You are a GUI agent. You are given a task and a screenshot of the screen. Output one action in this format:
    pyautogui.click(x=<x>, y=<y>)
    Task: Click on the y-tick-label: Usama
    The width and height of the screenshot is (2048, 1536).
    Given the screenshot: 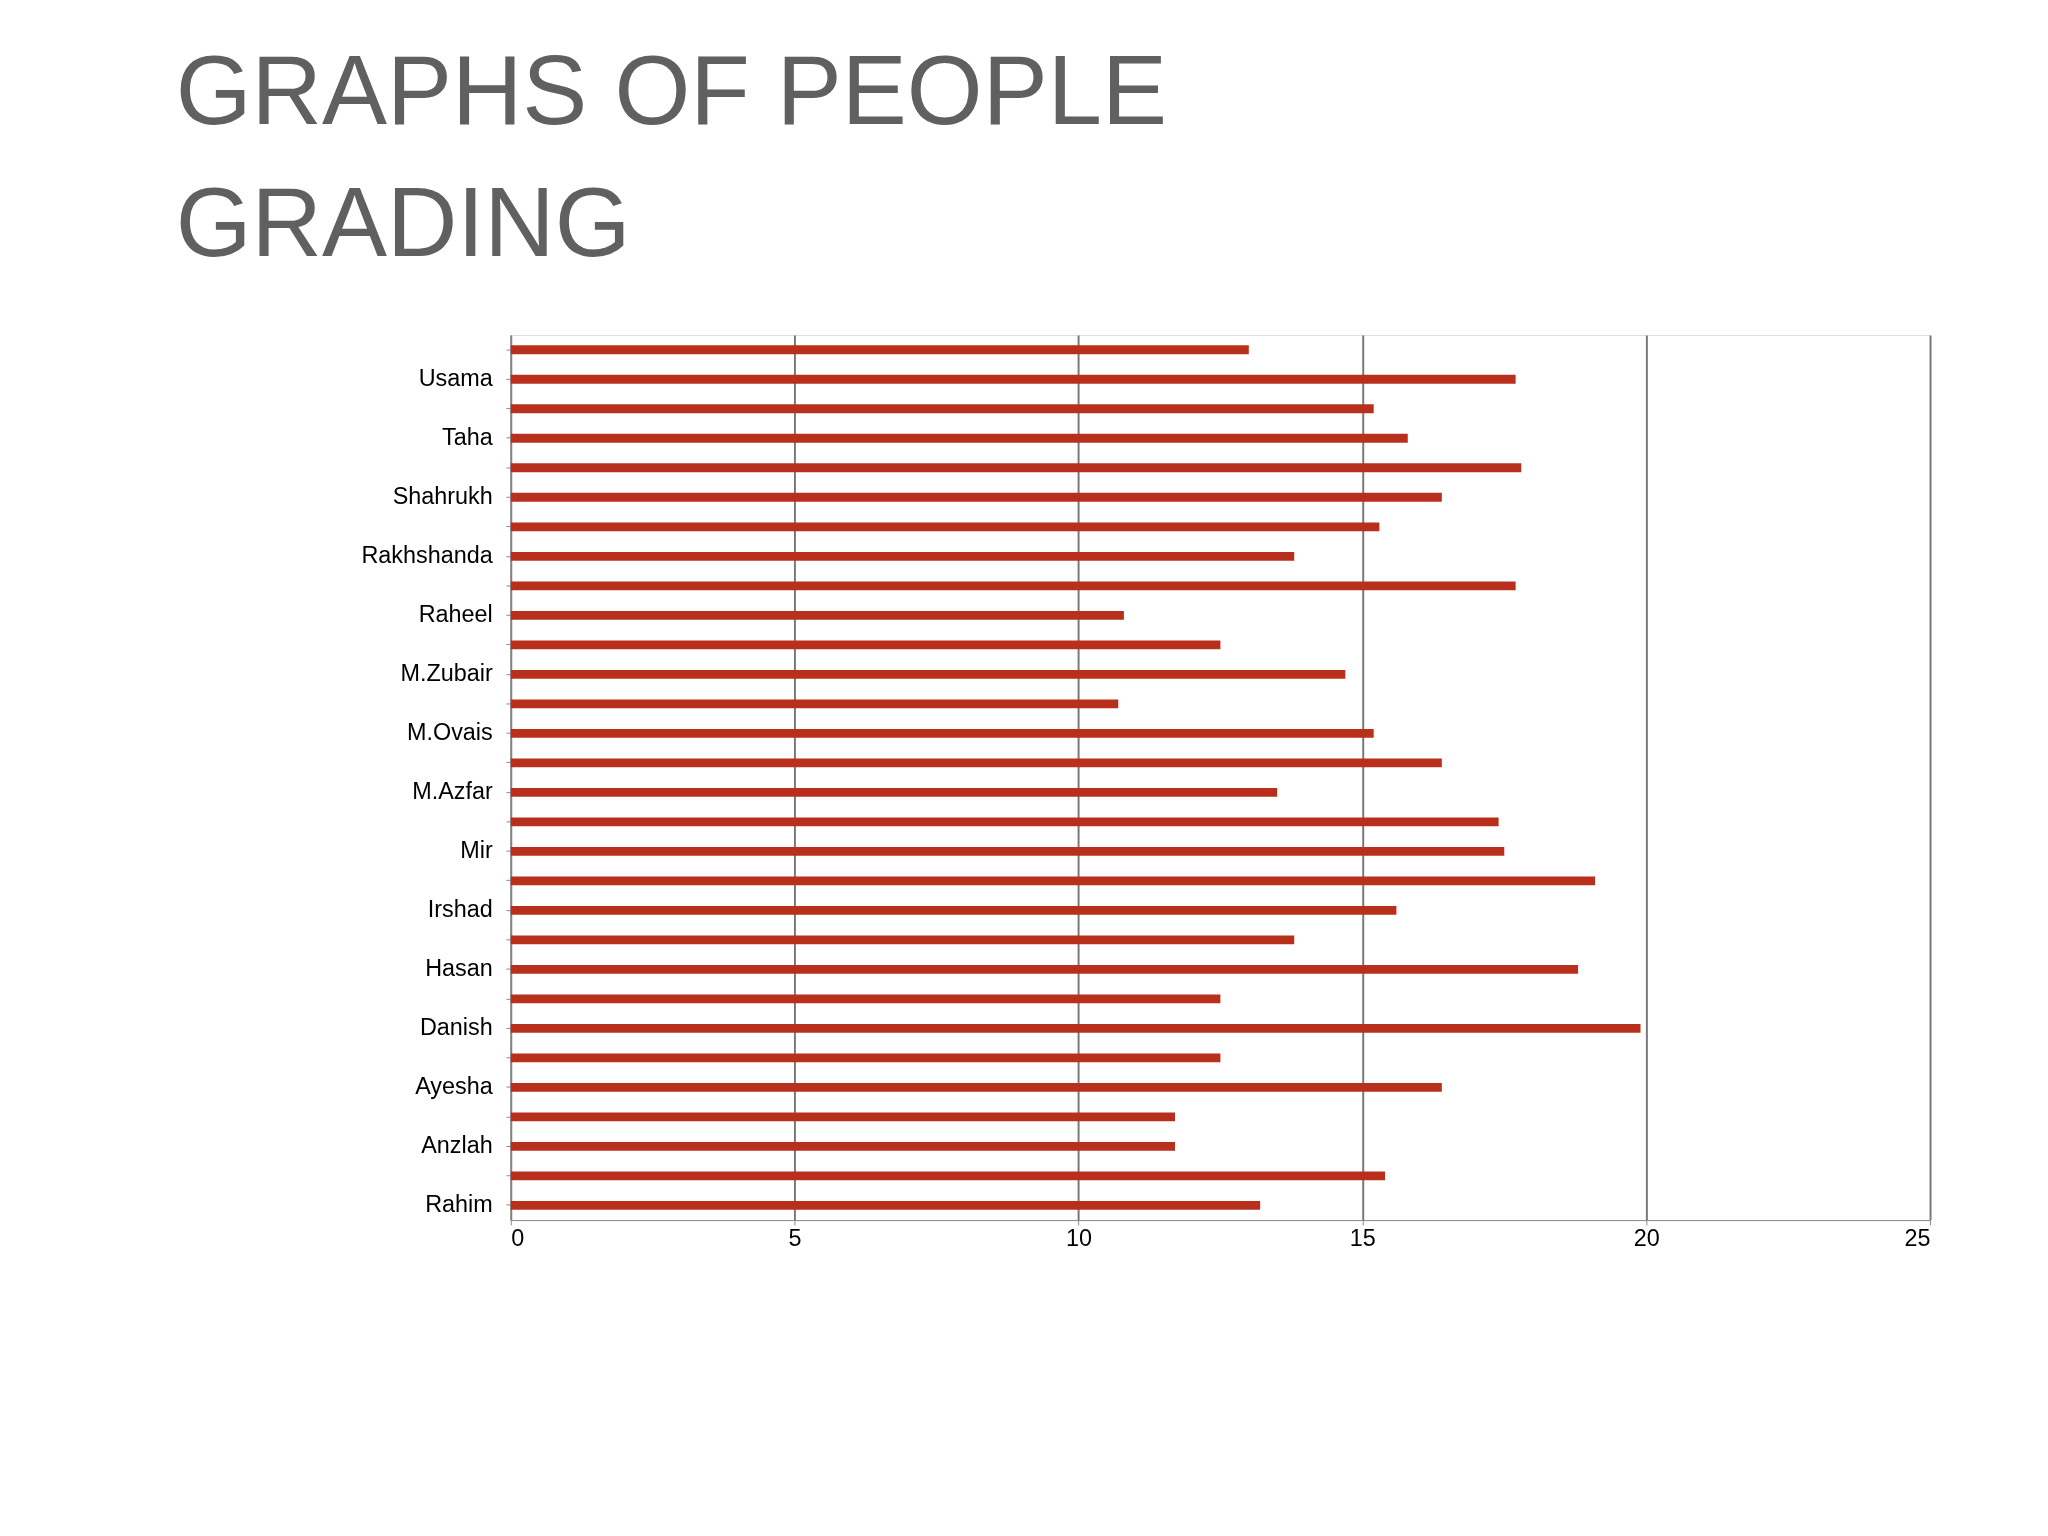 What is the action you would take?
    pyautogui.click(x=455, y=378)
    